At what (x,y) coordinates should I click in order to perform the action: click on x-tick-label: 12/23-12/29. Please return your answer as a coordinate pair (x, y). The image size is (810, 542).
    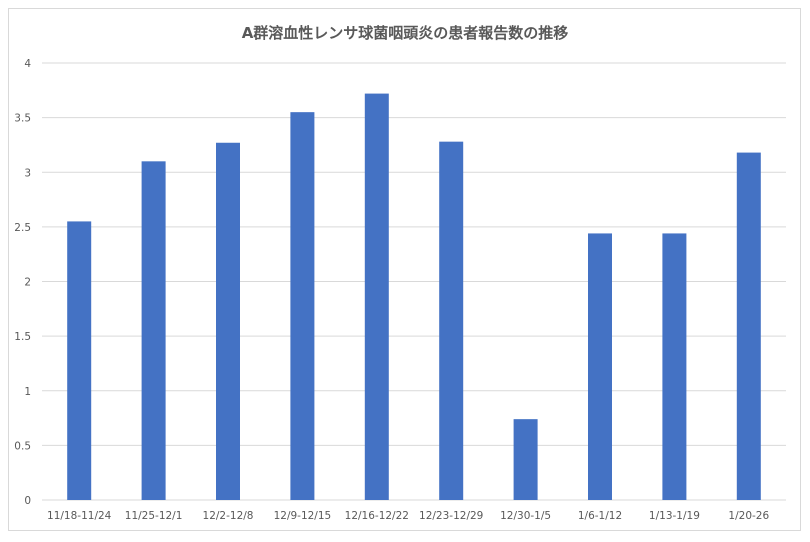
    Looking at the image, I should click on (451, 516).